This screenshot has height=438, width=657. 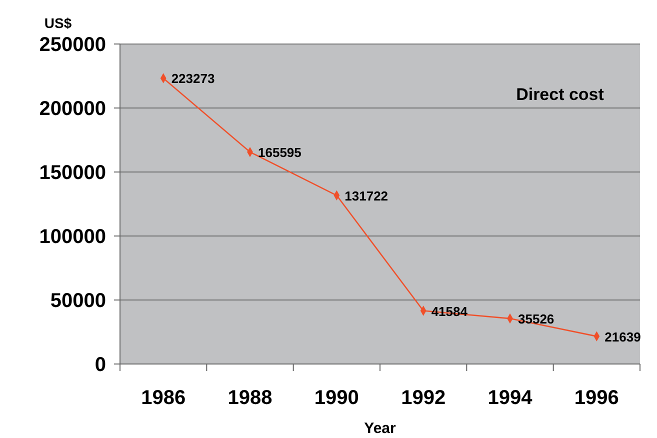 What do you see at coordinates (560, 94) in the screenshot?
I see `text: Direct cost` at bounding box center [560, 94].